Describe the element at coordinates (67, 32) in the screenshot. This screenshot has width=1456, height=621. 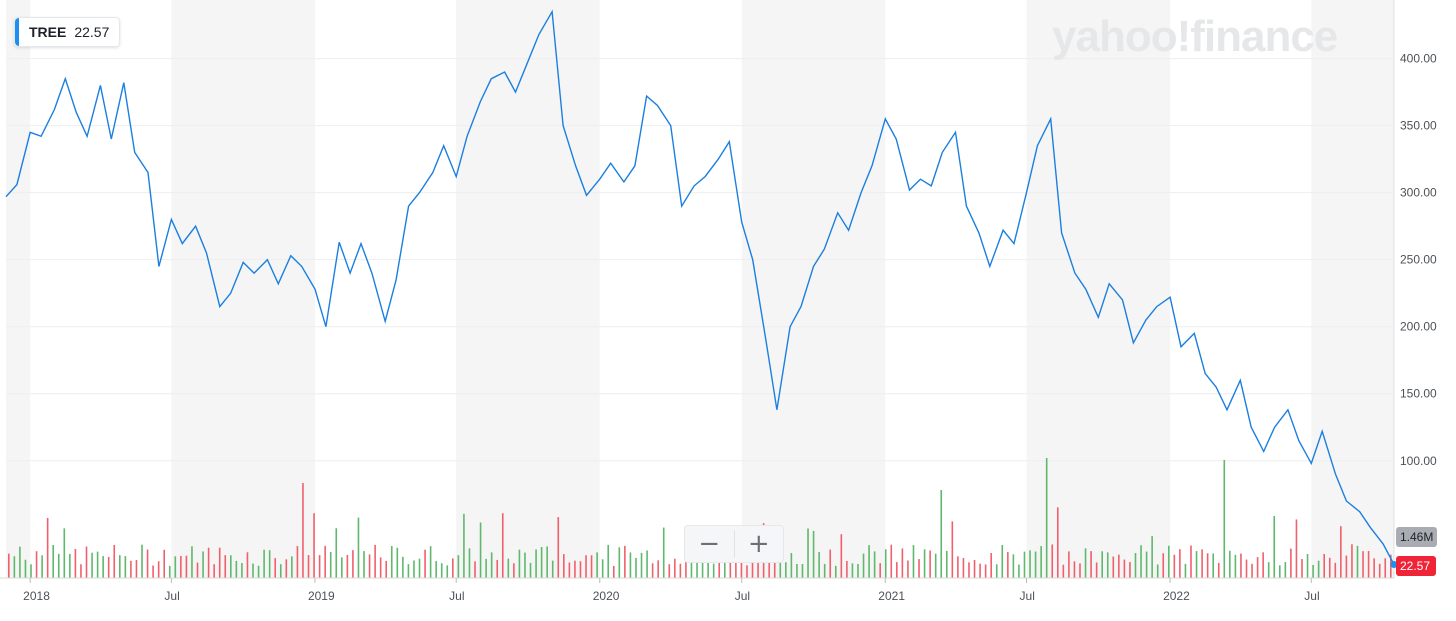
I see `ticker-label: TREE 22.57` at that location.